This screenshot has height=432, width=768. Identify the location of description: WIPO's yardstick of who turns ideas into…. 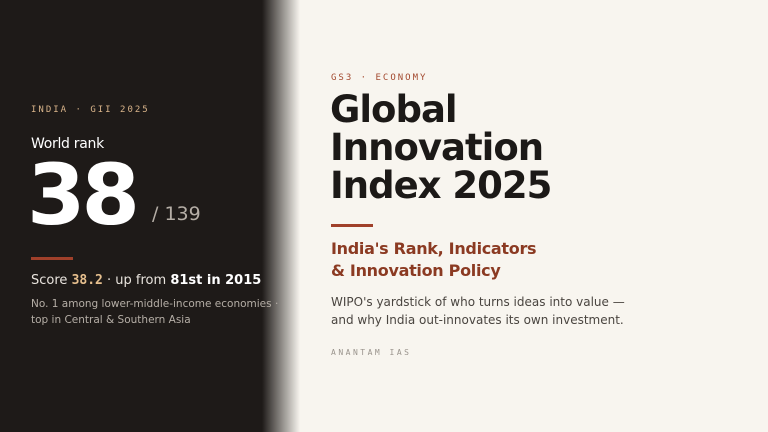
(478, 311).